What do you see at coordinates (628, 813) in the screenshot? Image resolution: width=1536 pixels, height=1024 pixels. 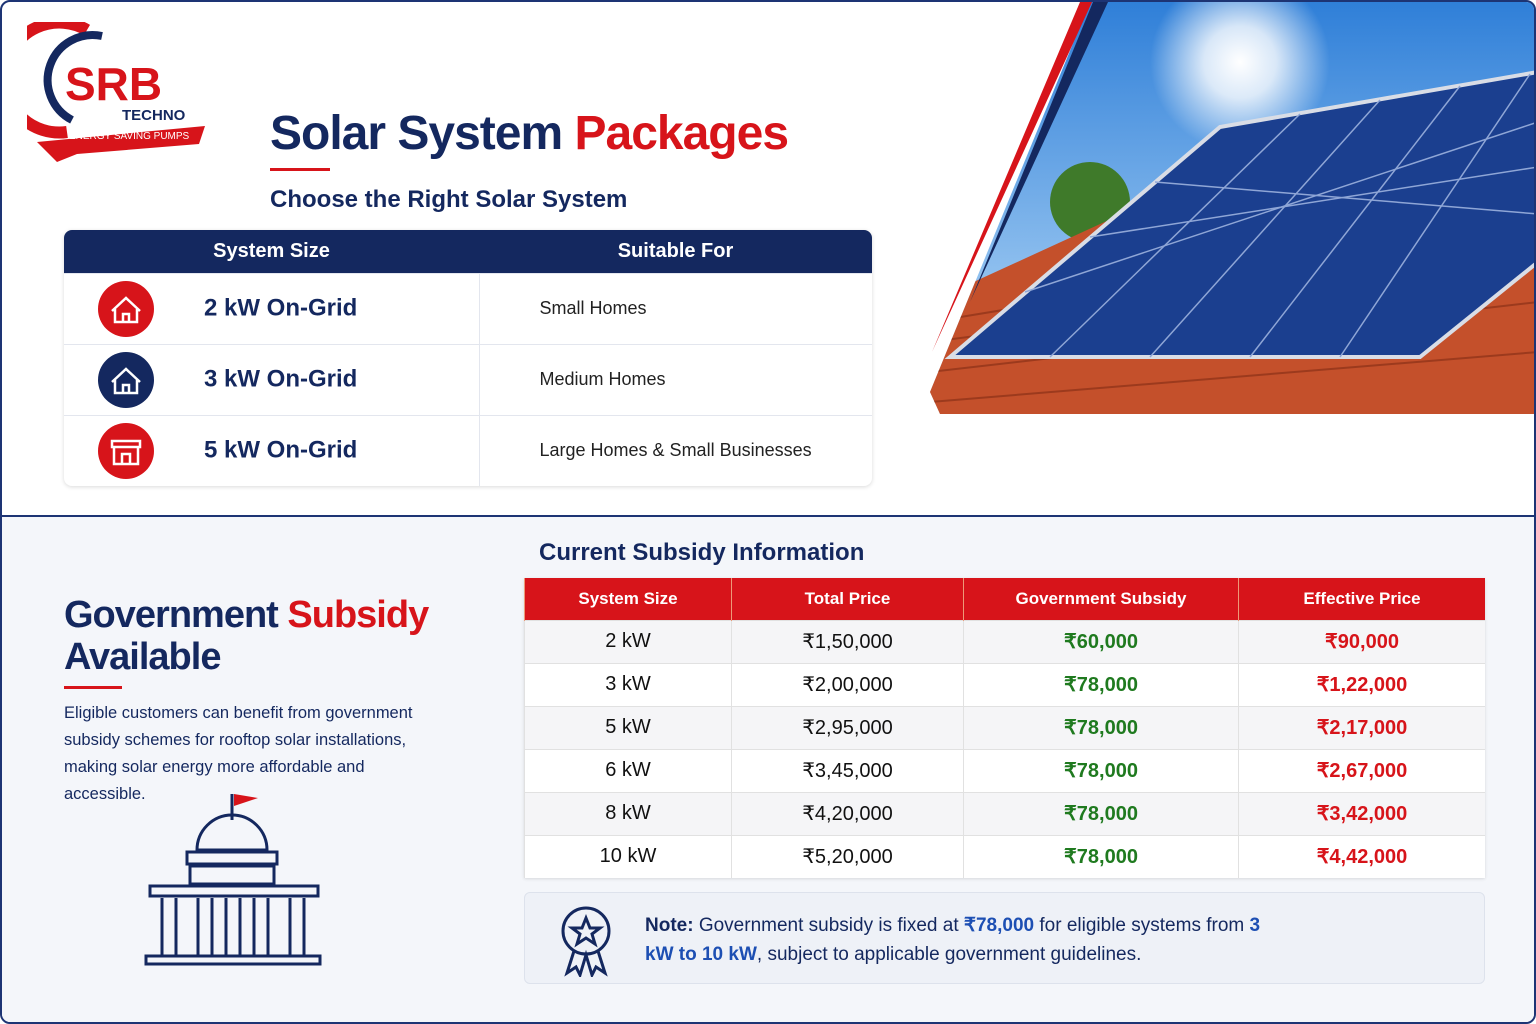 I see `table-cell: 8 kW` at bounding box center [628, 813].